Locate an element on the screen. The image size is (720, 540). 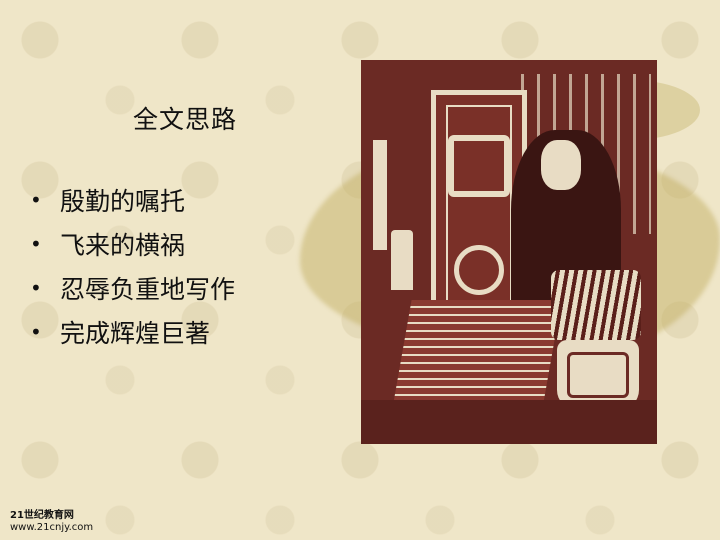
bullet-item: • 殷勤的嘱托 is located at coordinates (132, 200).